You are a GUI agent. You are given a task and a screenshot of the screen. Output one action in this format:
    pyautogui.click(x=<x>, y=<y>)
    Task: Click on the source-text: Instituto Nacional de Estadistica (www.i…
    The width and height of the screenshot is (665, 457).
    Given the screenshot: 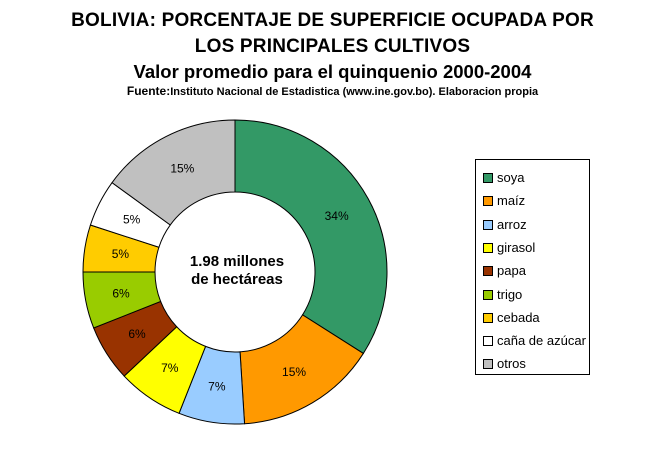 What is the action you would take?
    pyautogui.click(x=354, y=92)
    